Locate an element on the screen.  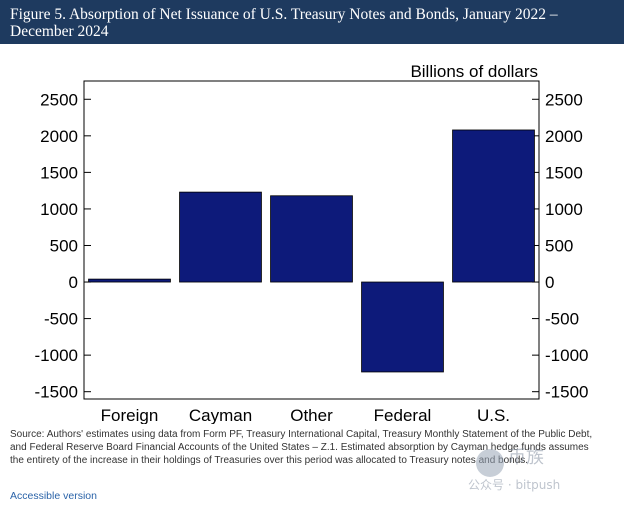
y-tick-label-left: -1000 is located at coordinates (56, 355).